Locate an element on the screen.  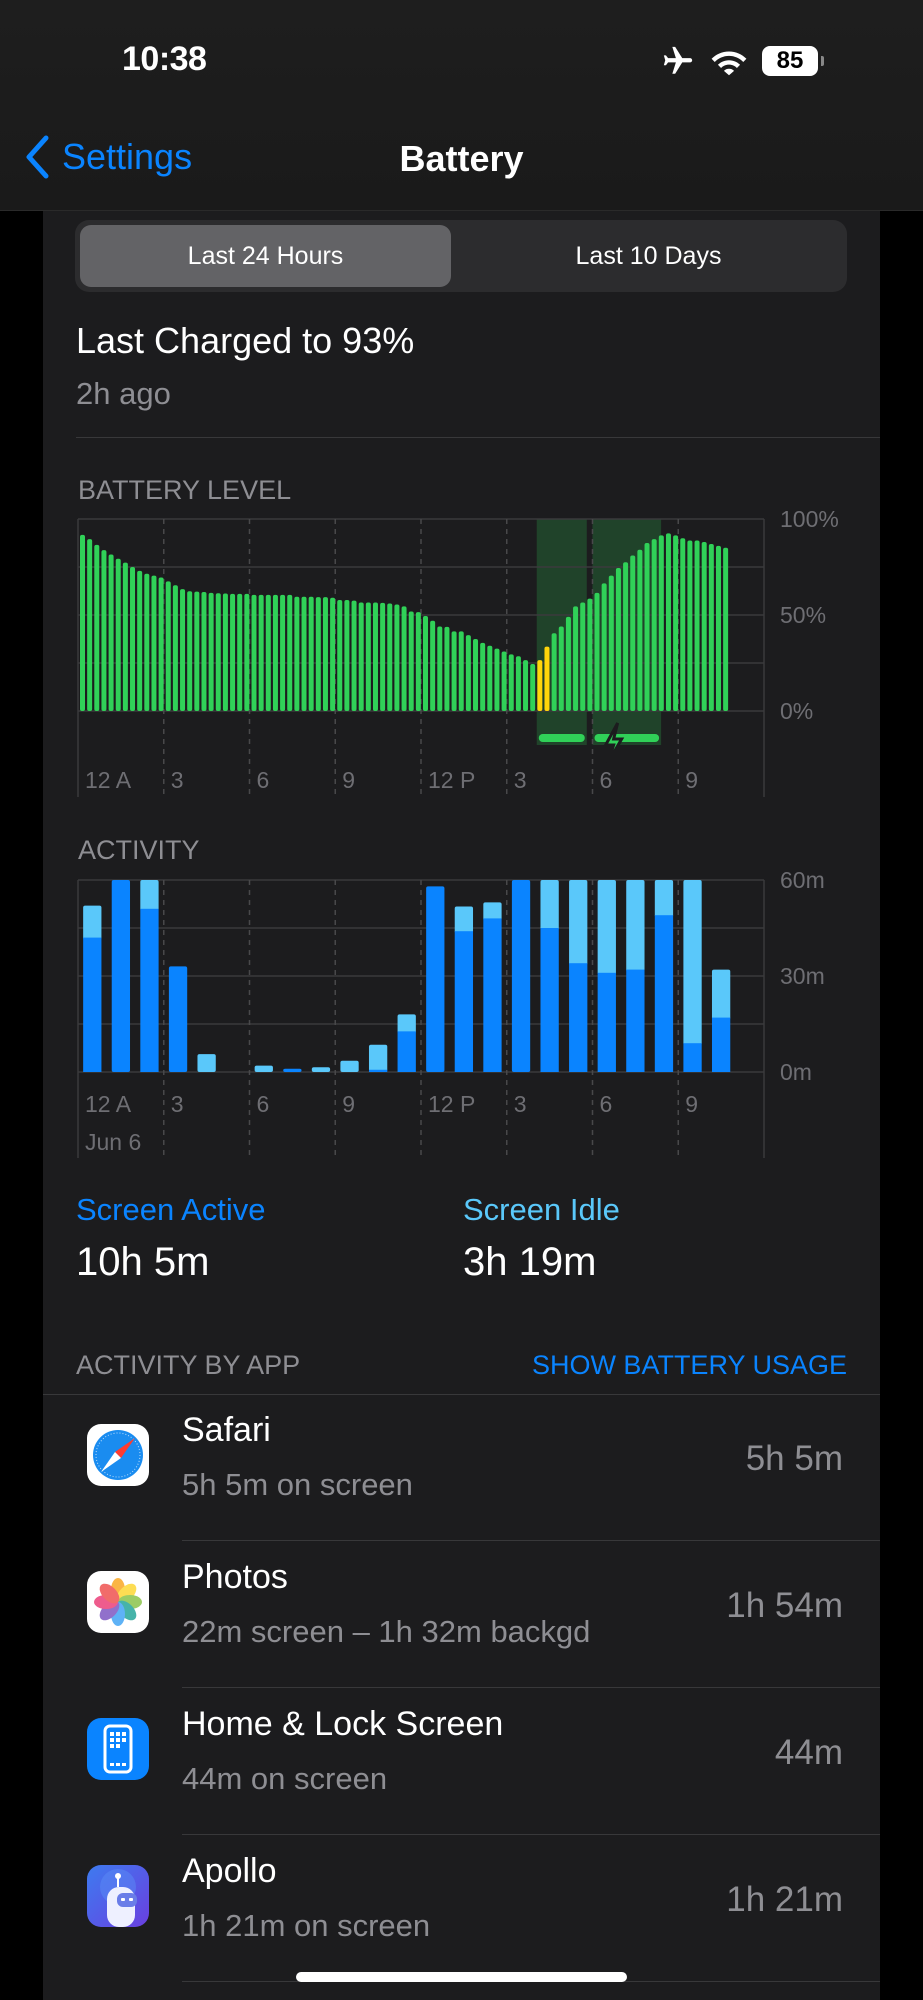
app-usage-value: 1h 21m is located at coordinates (784, 1899).